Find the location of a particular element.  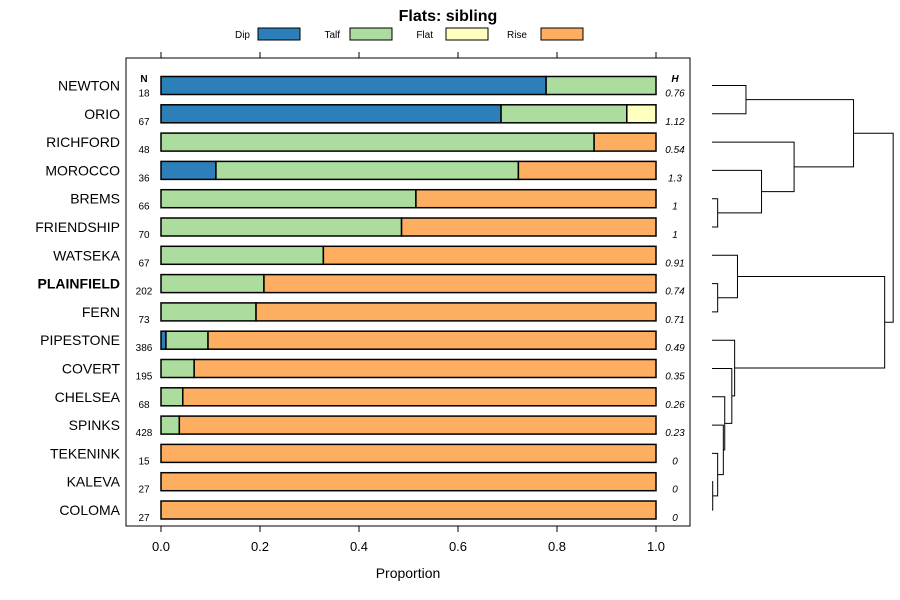

row-h-tekenink: 0 is located at coordinates (675, 461).